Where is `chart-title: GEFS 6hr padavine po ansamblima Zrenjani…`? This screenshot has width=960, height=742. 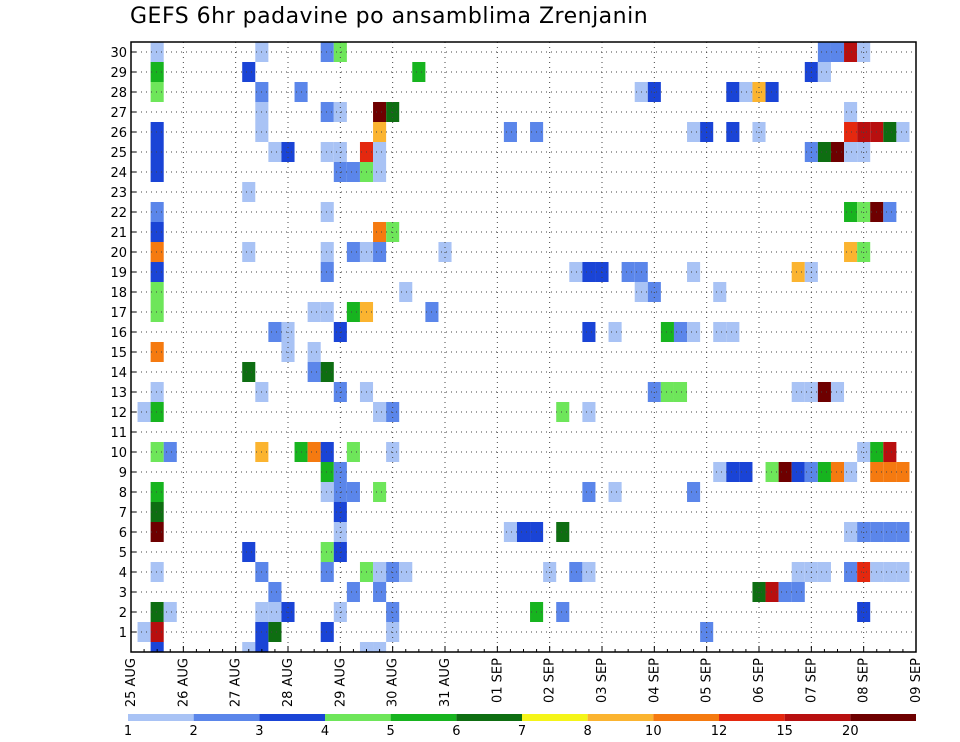
chart-title: GEFS 6hr padavine po ansamblima Zrenjani… is located at coordinates (389, 16).